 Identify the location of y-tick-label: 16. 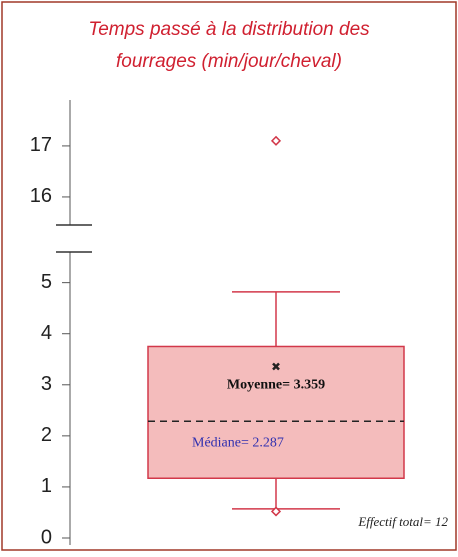
(41, 196).